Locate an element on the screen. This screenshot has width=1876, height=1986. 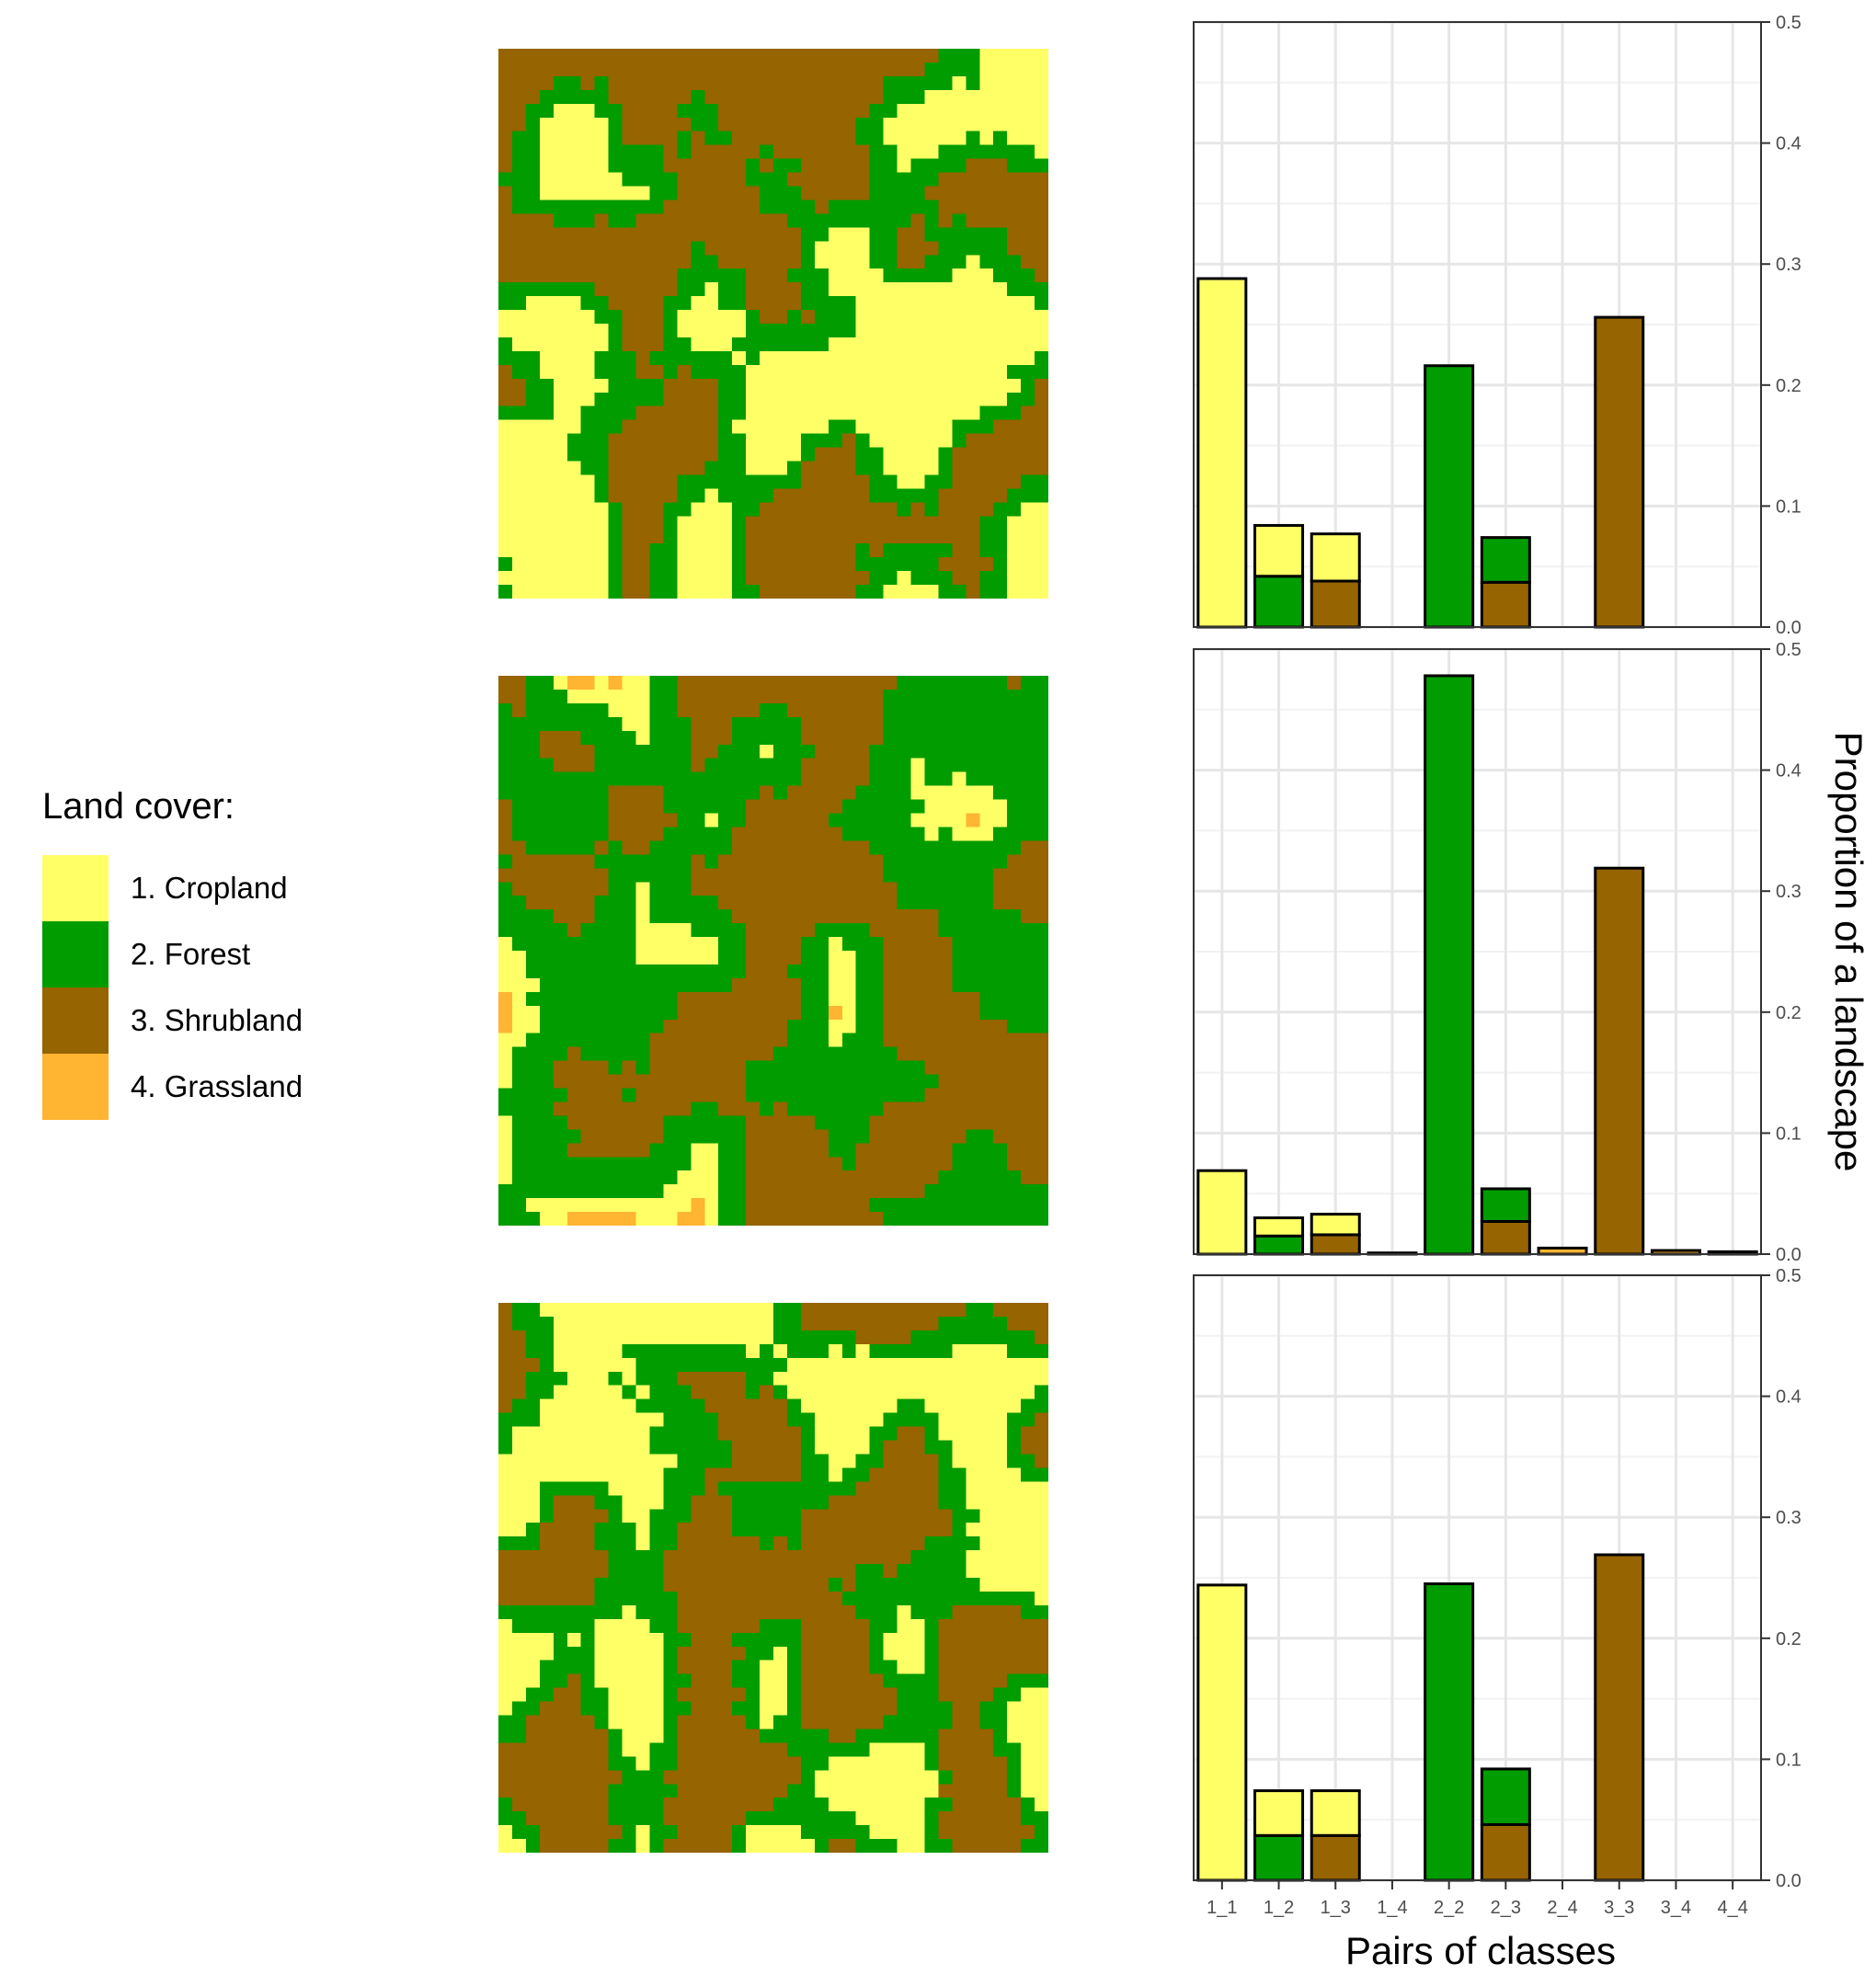
legend-item-grassland: 4. Grassland is located at coordinates (207, 1087).